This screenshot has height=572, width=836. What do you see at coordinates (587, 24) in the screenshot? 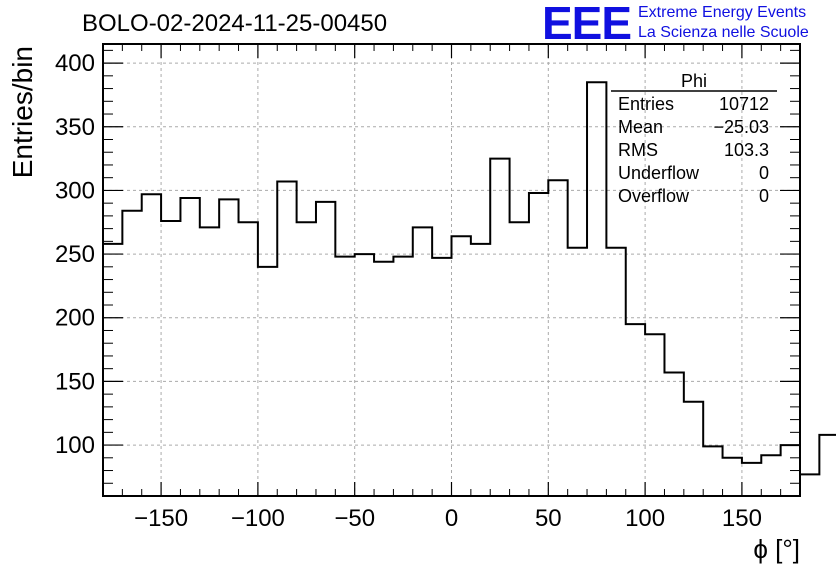
I see `eee-logo: EEE` at bounding box center [587, 24].